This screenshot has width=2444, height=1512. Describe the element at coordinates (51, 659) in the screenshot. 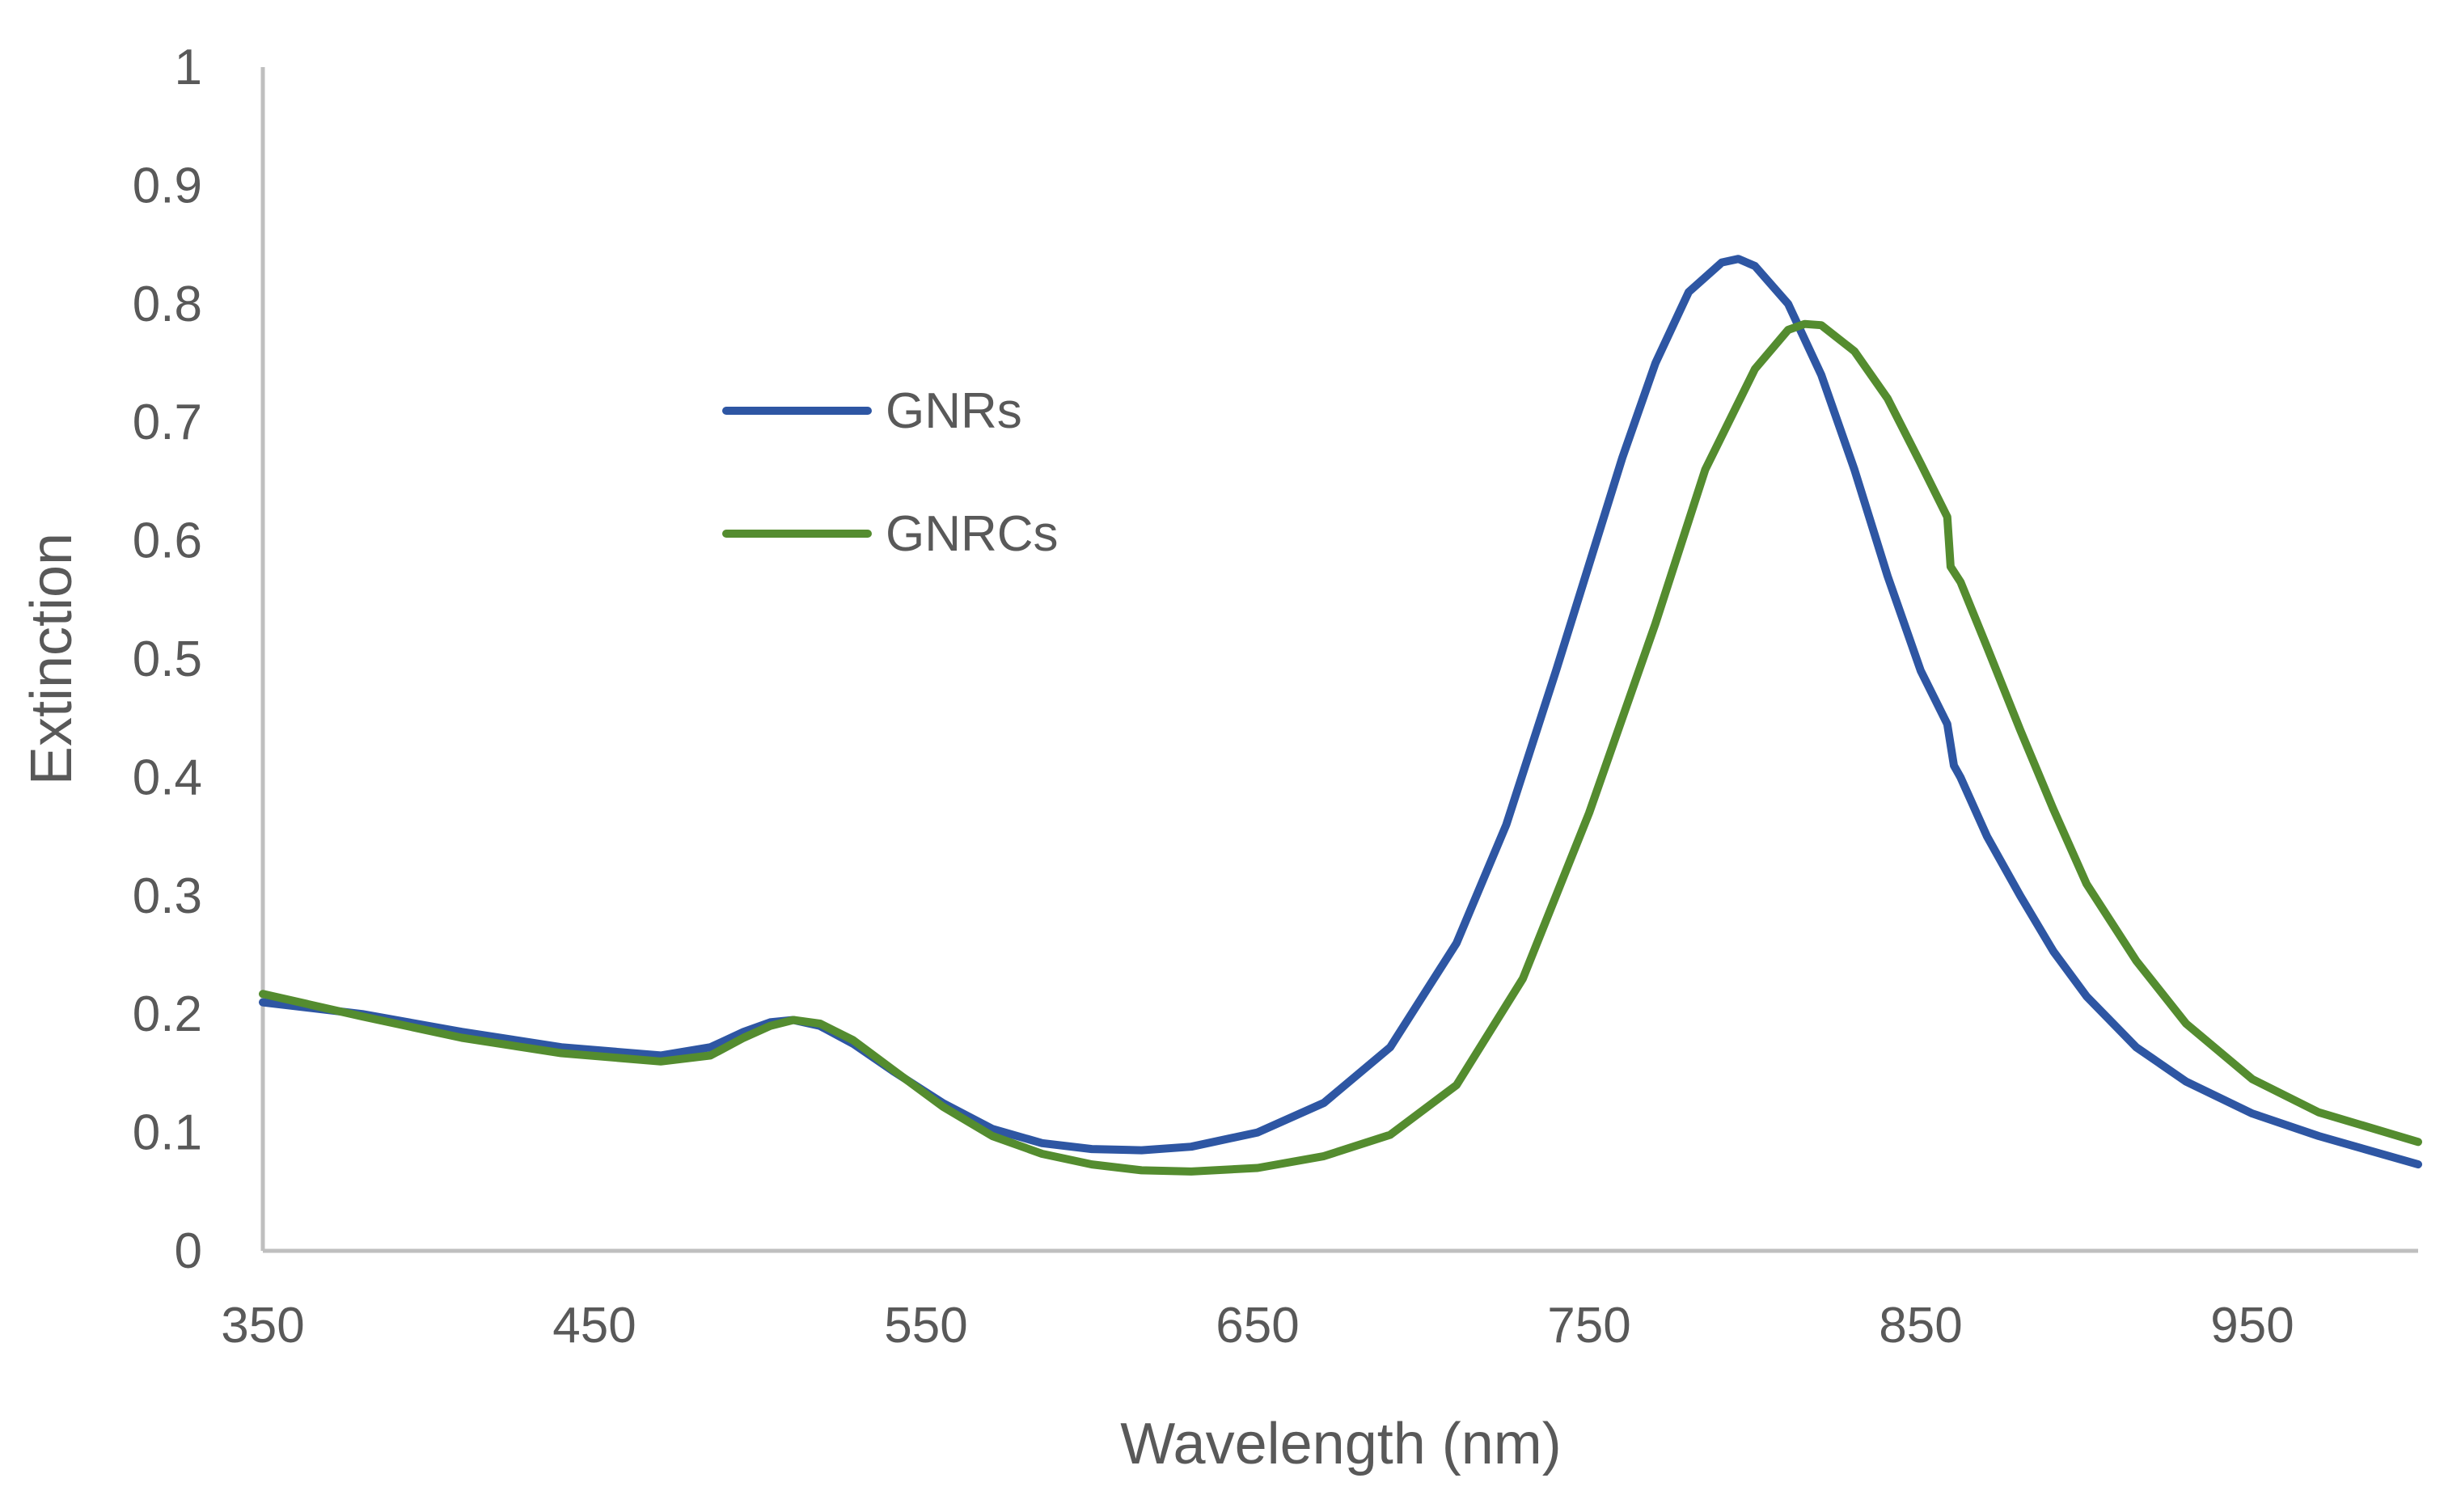

I see `y-axis-title: Extinction` at that location.